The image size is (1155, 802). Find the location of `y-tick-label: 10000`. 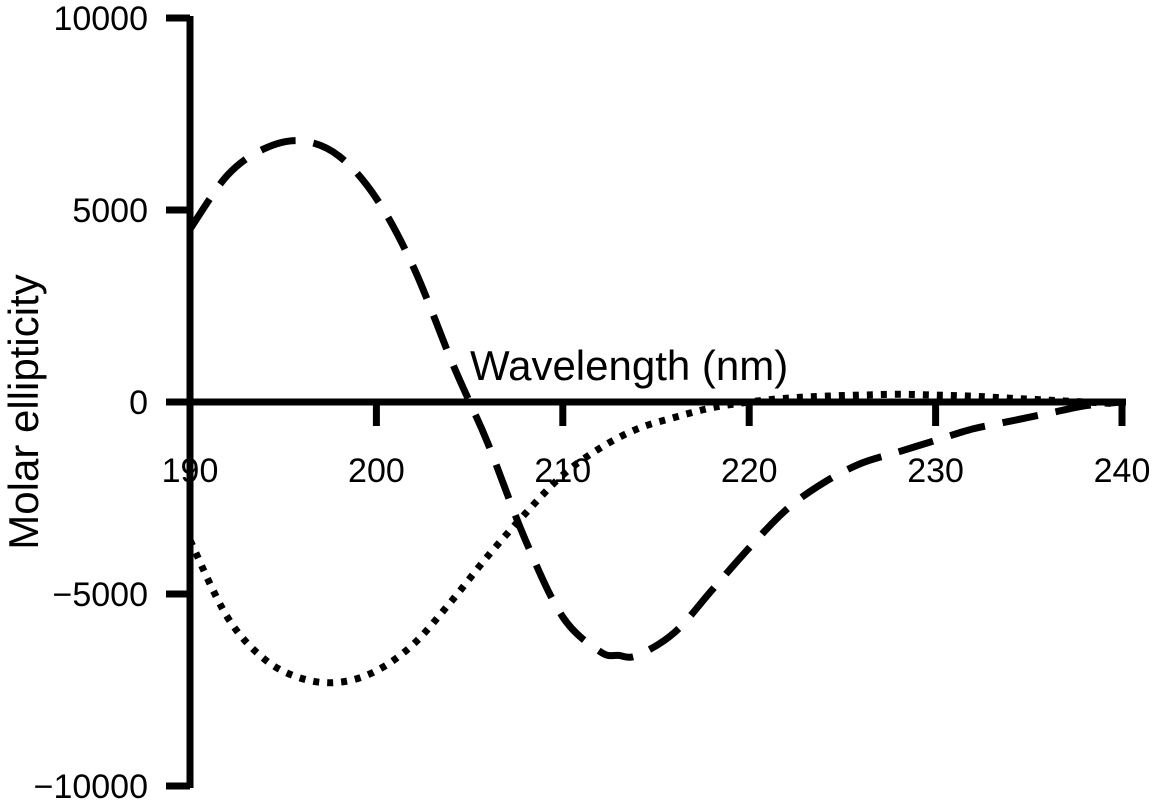

y-tick-label: 10000 is located at coordinates (100, 19).